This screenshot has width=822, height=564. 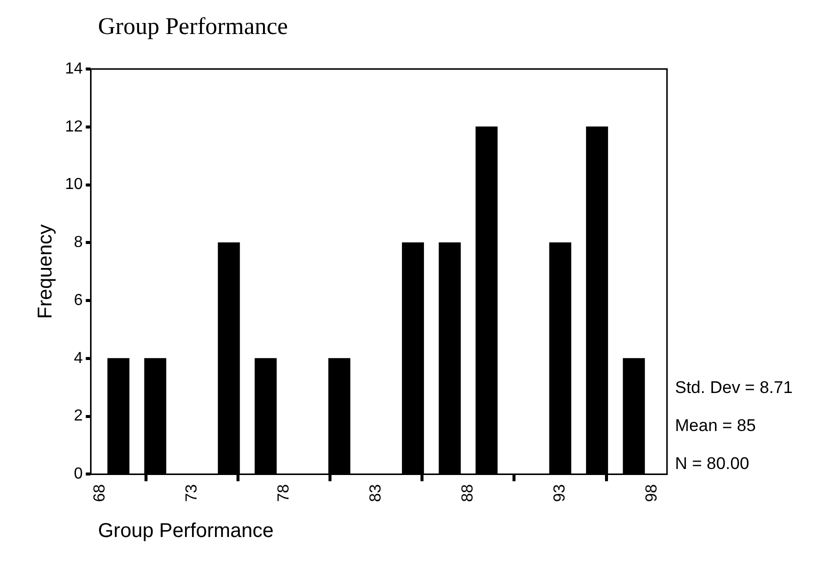 What do you see at coordinates (99, 493) in the screenshot?
I see `x-tick-label: 68` at bounding box center [99, 493].